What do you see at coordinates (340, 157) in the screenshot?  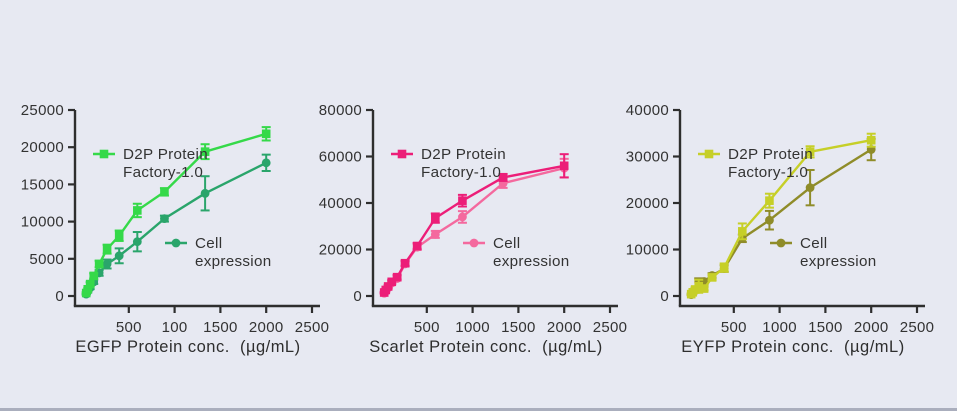 I see `y-tick-label: 60000` at bounding box center [340, 157].